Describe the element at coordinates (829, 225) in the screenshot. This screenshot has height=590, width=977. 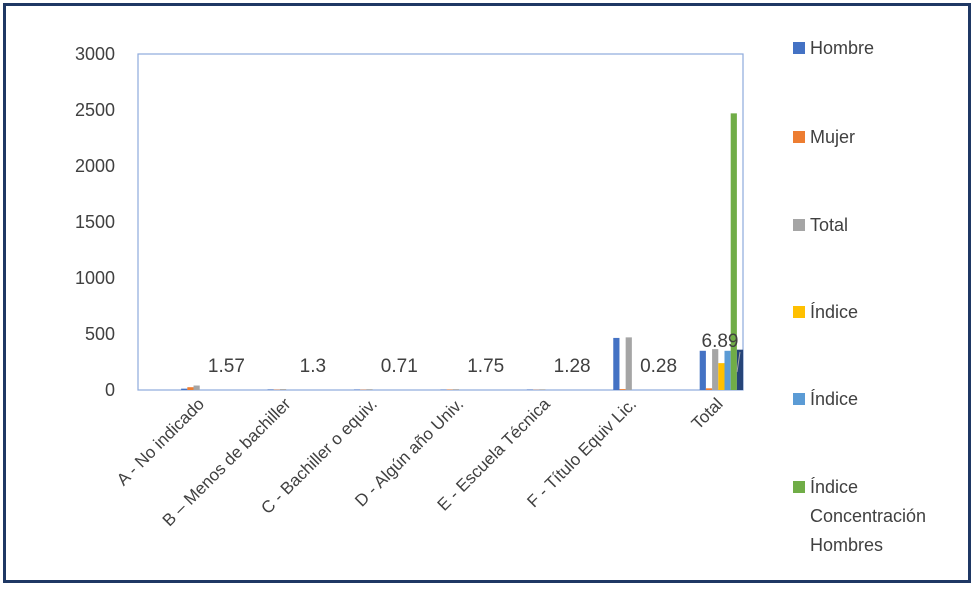
I see `legend-label: Total` at that location.